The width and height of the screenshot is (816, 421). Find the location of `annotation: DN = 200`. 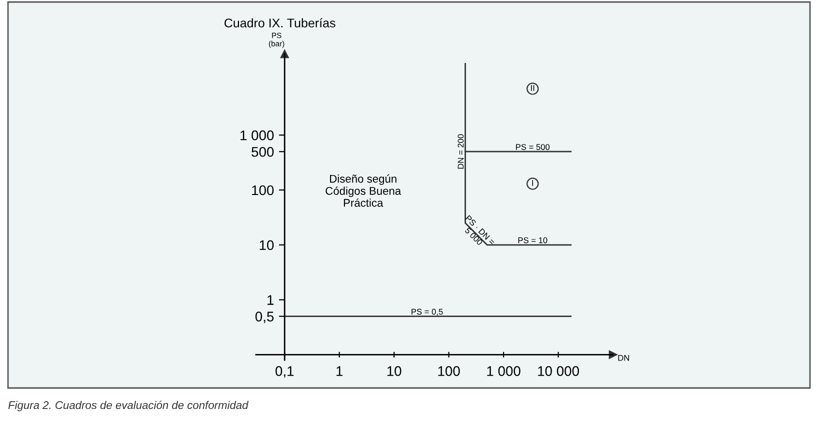

annotation: DN = 200 is located at coordinates (461, 151).